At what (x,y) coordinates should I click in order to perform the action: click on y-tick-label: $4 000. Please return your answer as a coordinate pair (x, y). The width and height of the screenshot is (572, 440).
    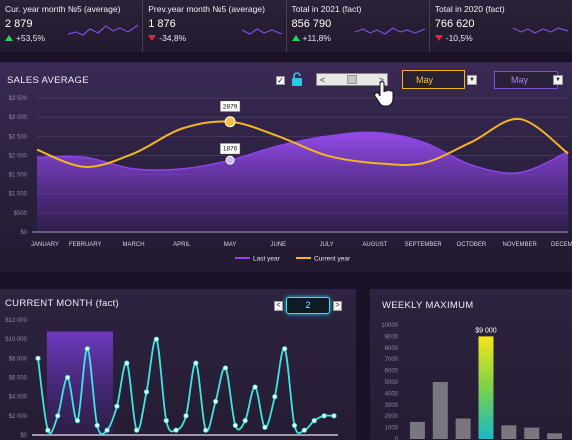
    Looking at the image, I should click on (18, 398).